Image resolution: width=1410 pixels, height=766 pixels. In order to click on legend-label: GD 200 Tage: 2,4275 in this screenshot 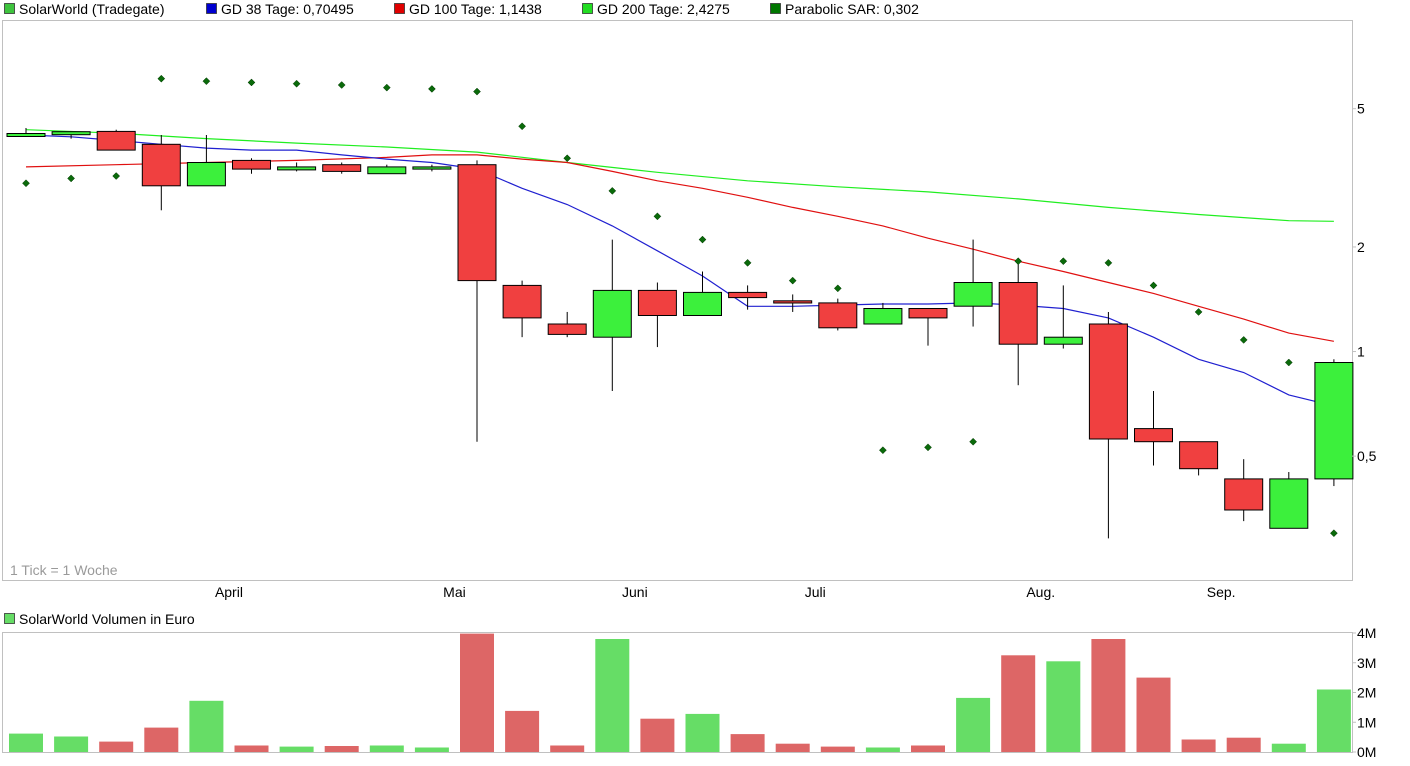, I will do `click(663, 9)`.